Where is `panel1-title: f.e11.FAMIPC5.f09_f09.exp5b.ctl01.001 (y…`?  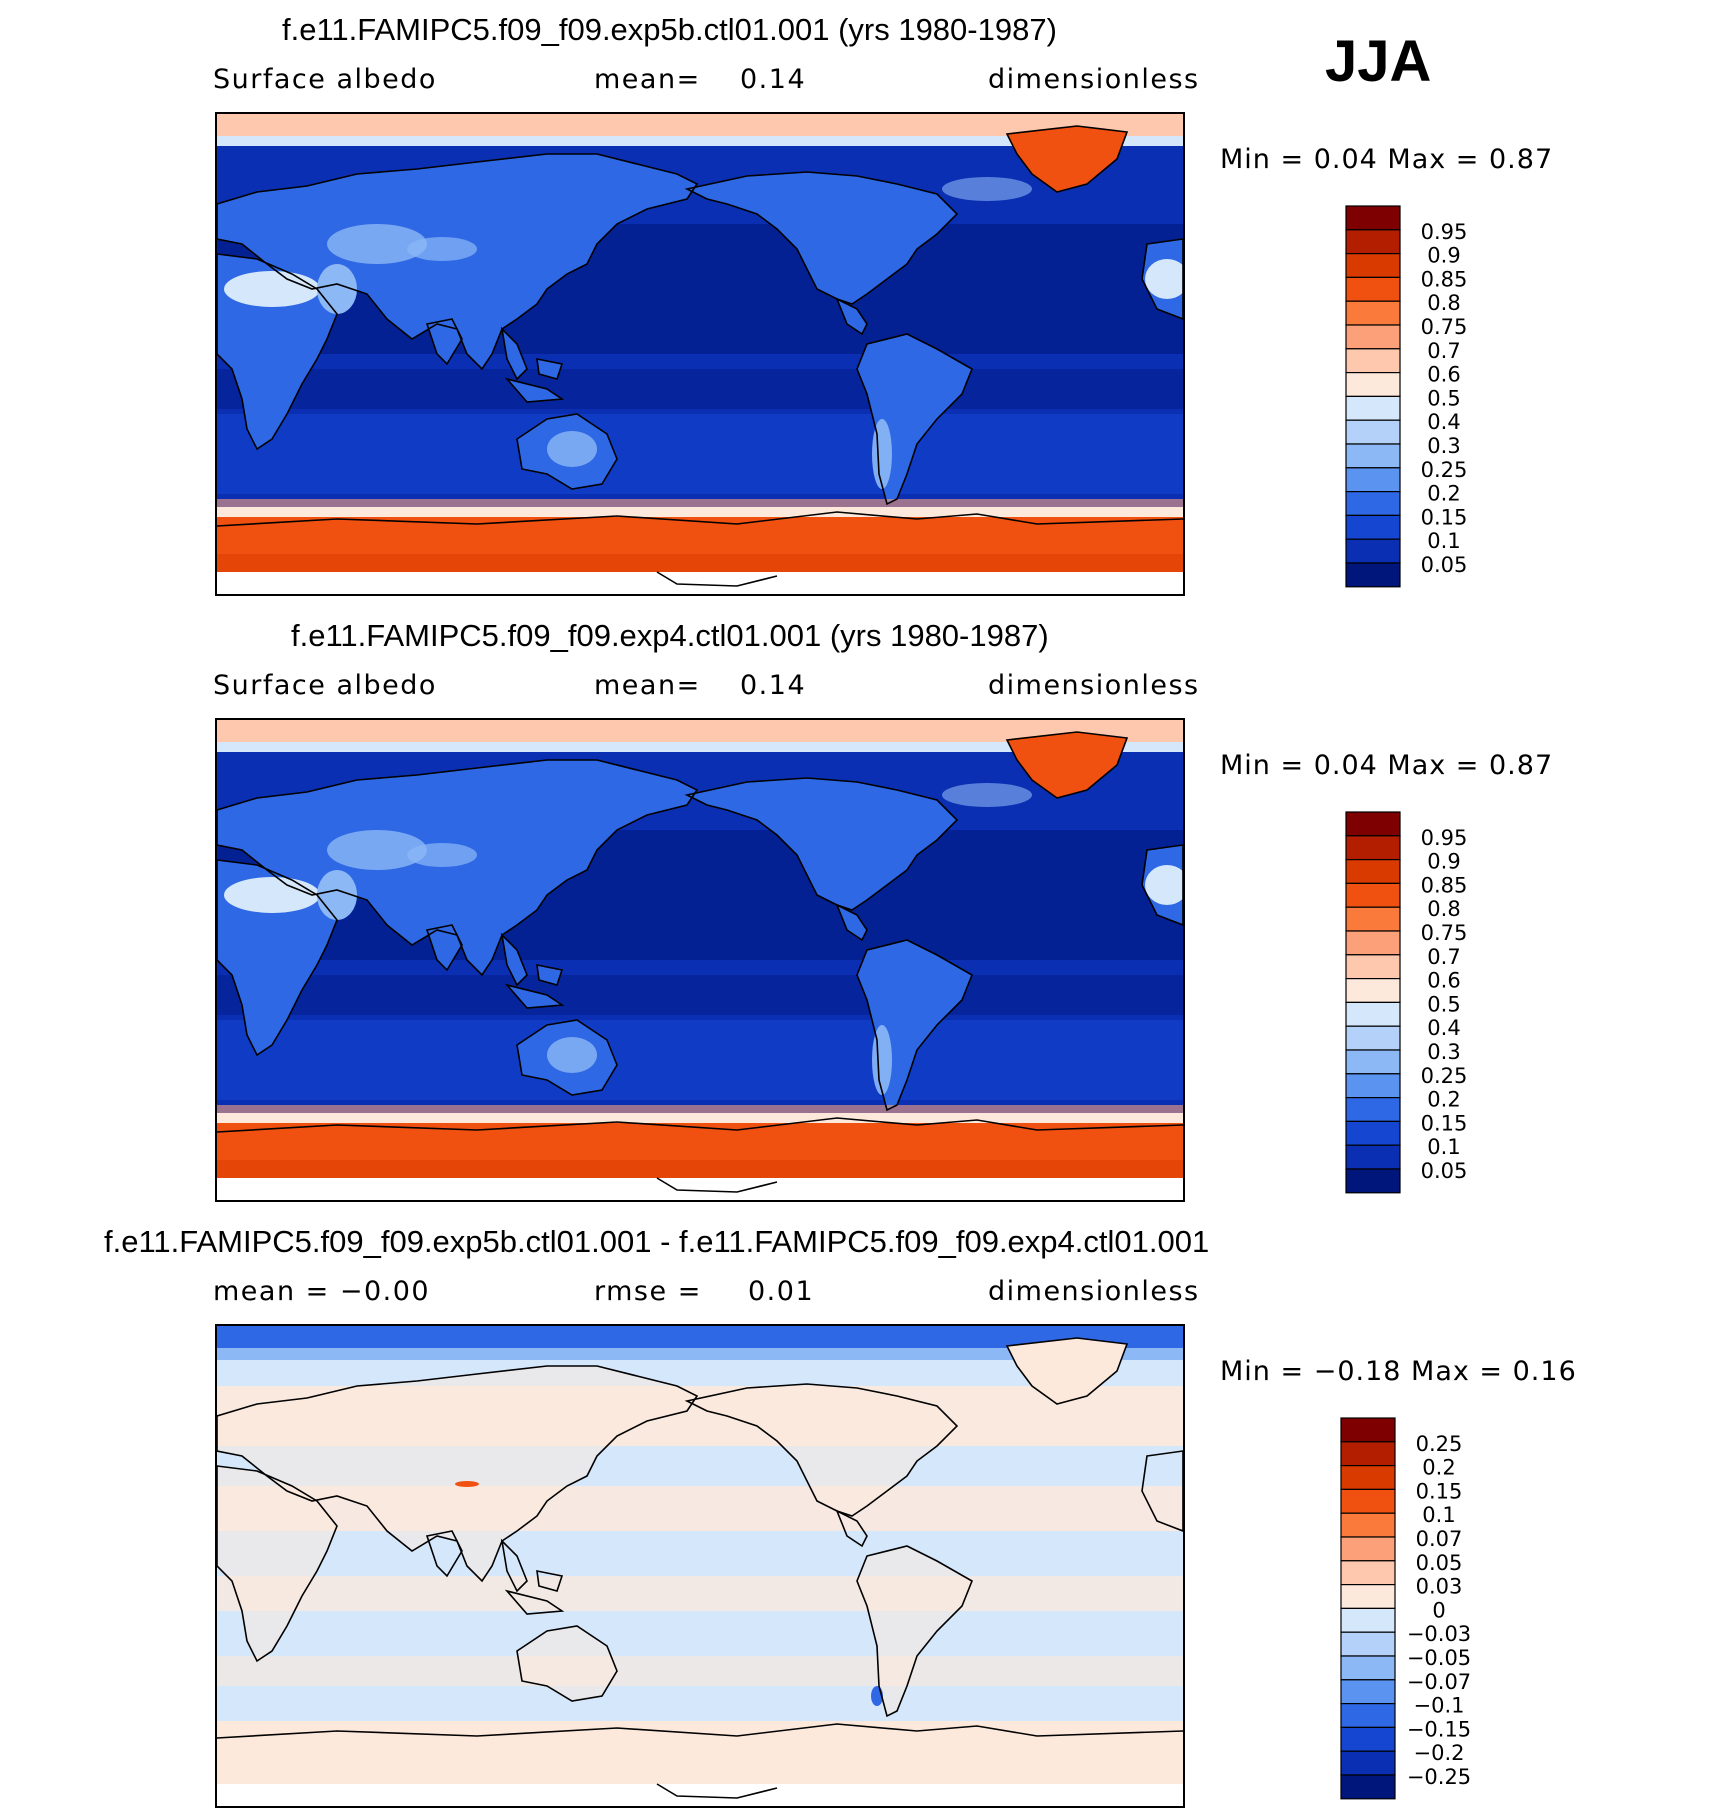 panel1-title: f.e11.FAMIPC5.f09_f09.exp5b.ctl01.001 (y… is located at coordinates (669, 29).